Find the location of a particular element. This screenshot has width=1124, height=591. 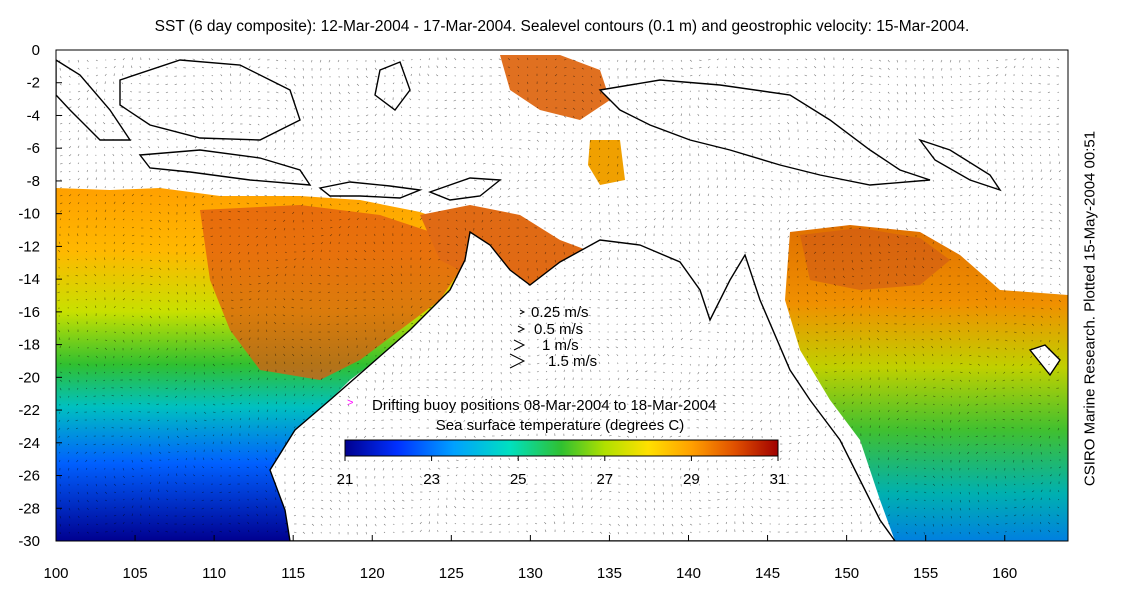

velocity-legend-label-2: 1 m/s is located at coordinates (560, 345).